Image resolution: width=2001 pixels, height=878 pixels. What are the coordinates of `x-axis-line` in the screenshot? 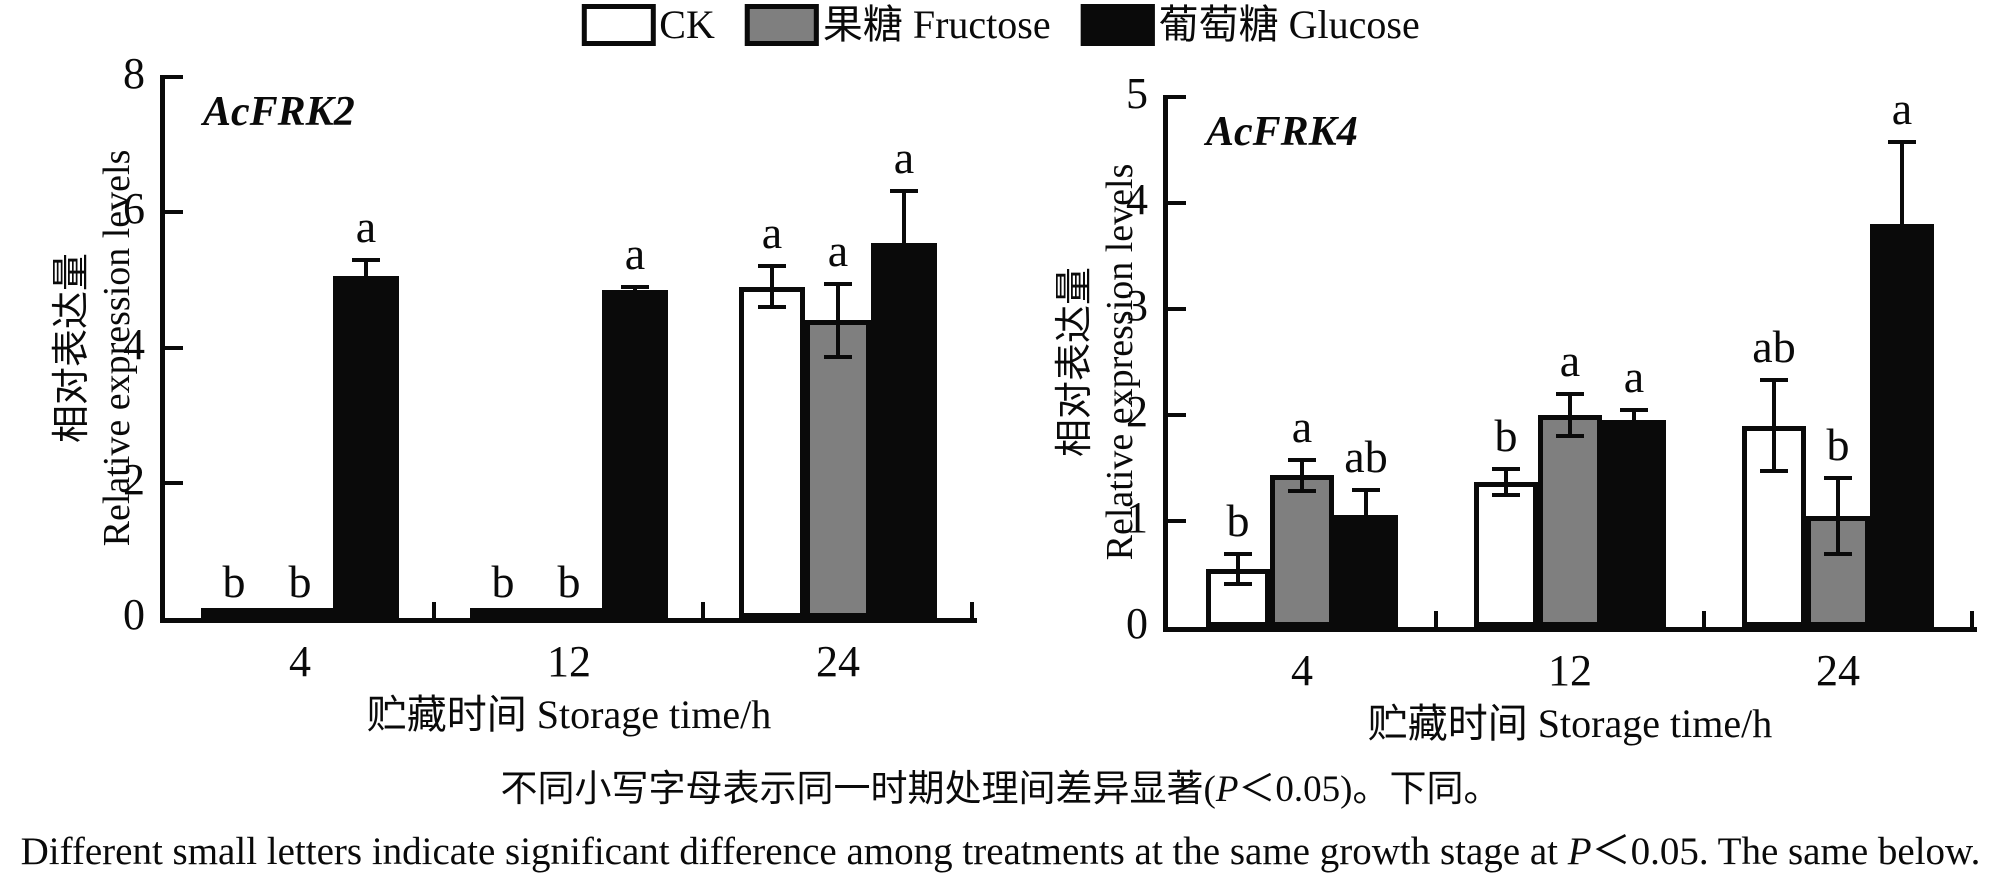 It's located at (1570, 629).